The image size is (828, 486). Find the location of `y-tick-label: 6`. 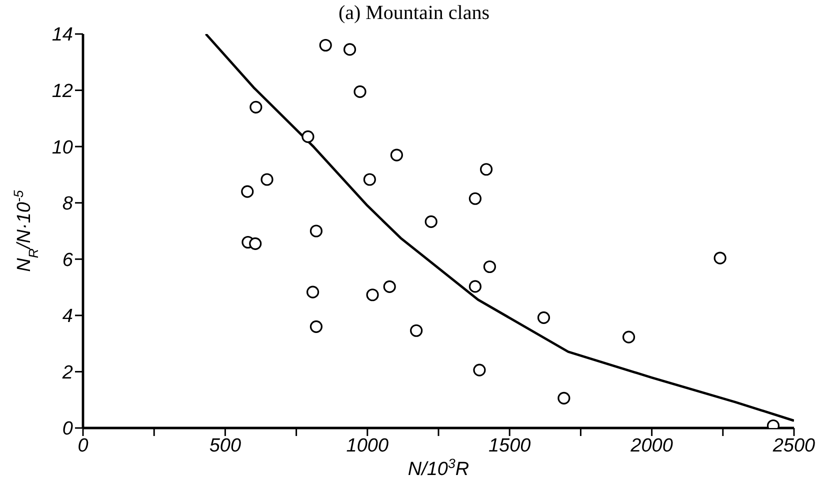

y-tick-label: 6 is located at coordinates (68, 260).